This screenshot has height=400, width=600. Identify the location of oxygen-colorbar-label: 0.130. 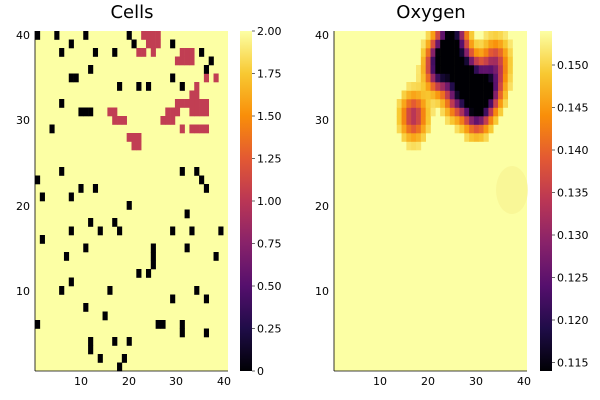
(573, 235).